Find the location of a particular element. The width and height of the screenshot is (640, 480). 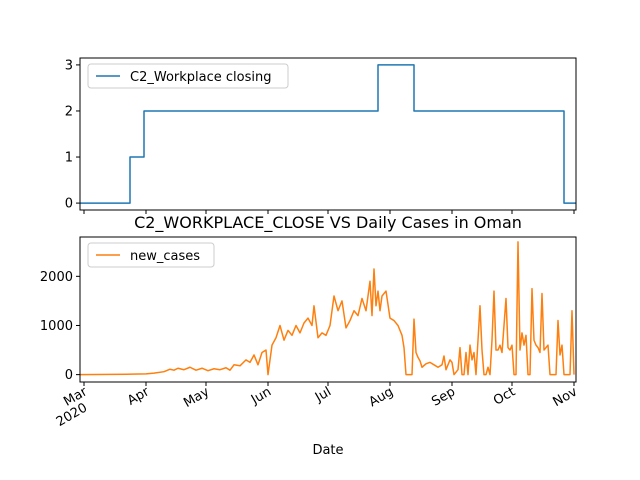

top-ytick-label: 1 is located at coordinates (69, 158).